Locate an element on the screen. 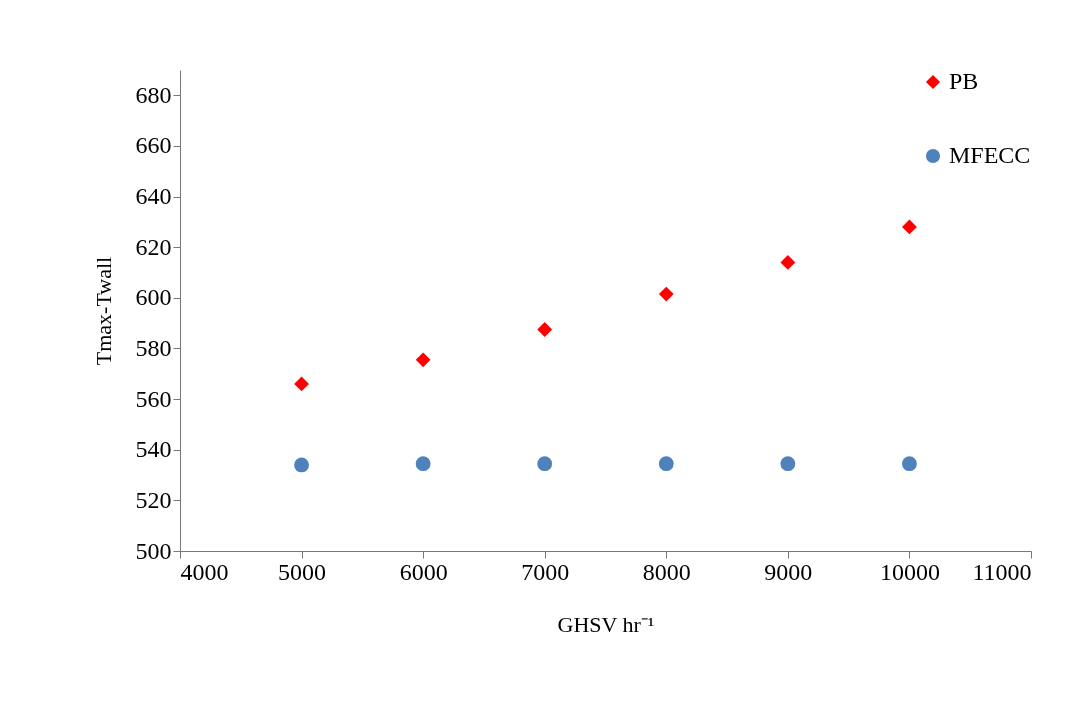 The image size is (1083, 702). y-tick-label: 620 is located at coordinates (153, 246).